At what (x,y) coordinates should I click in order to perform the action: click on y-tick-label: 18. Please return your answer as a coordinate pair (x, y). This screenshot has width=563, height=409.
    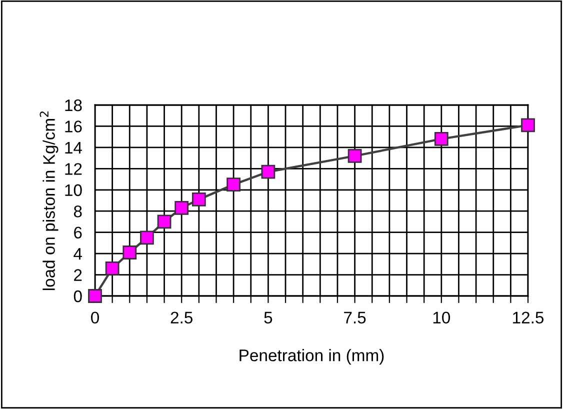
    Looking at the image, I should click on (73, 105).